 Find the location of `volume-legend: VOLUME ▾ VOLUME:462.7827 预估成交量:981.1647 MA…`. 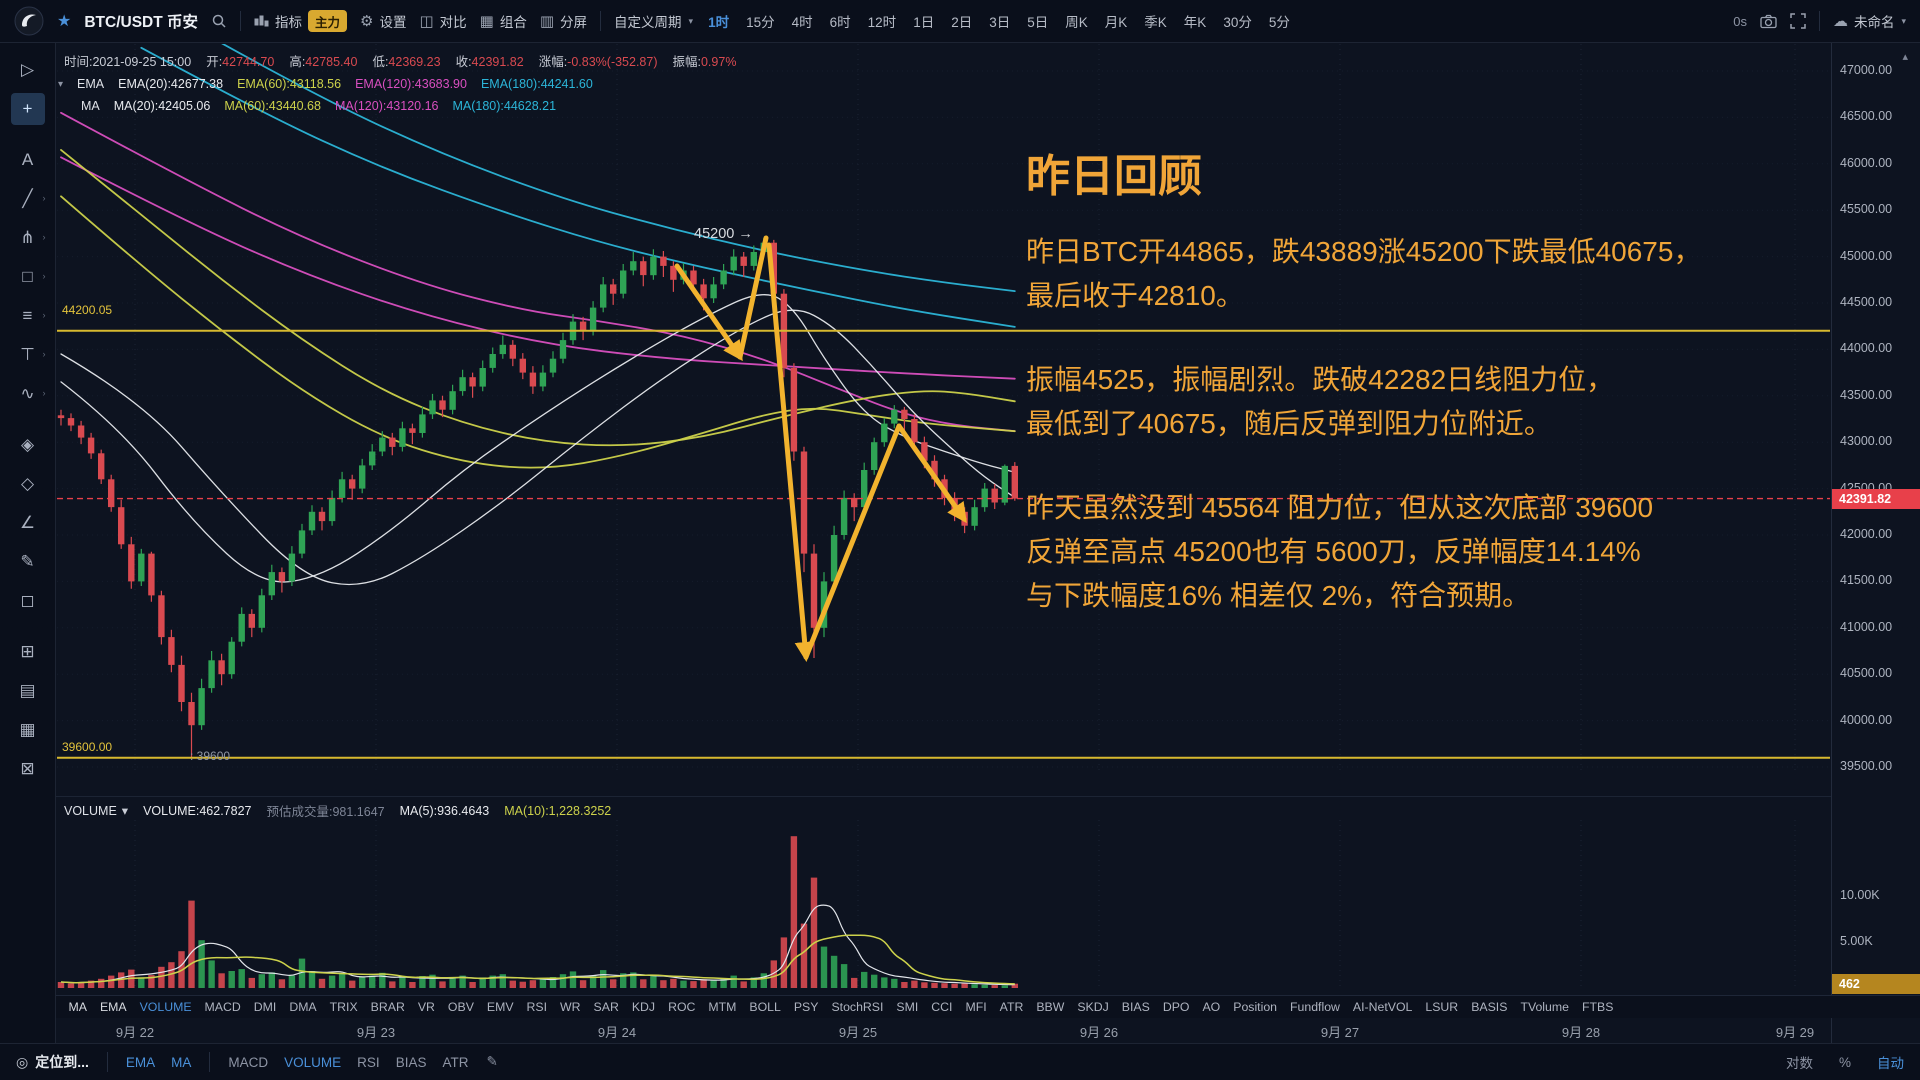

volume-legend: VOLUME ▾ VOLUME:462.7827 预估成交量:981.1647 MA… is located at coordinates (337, 810).